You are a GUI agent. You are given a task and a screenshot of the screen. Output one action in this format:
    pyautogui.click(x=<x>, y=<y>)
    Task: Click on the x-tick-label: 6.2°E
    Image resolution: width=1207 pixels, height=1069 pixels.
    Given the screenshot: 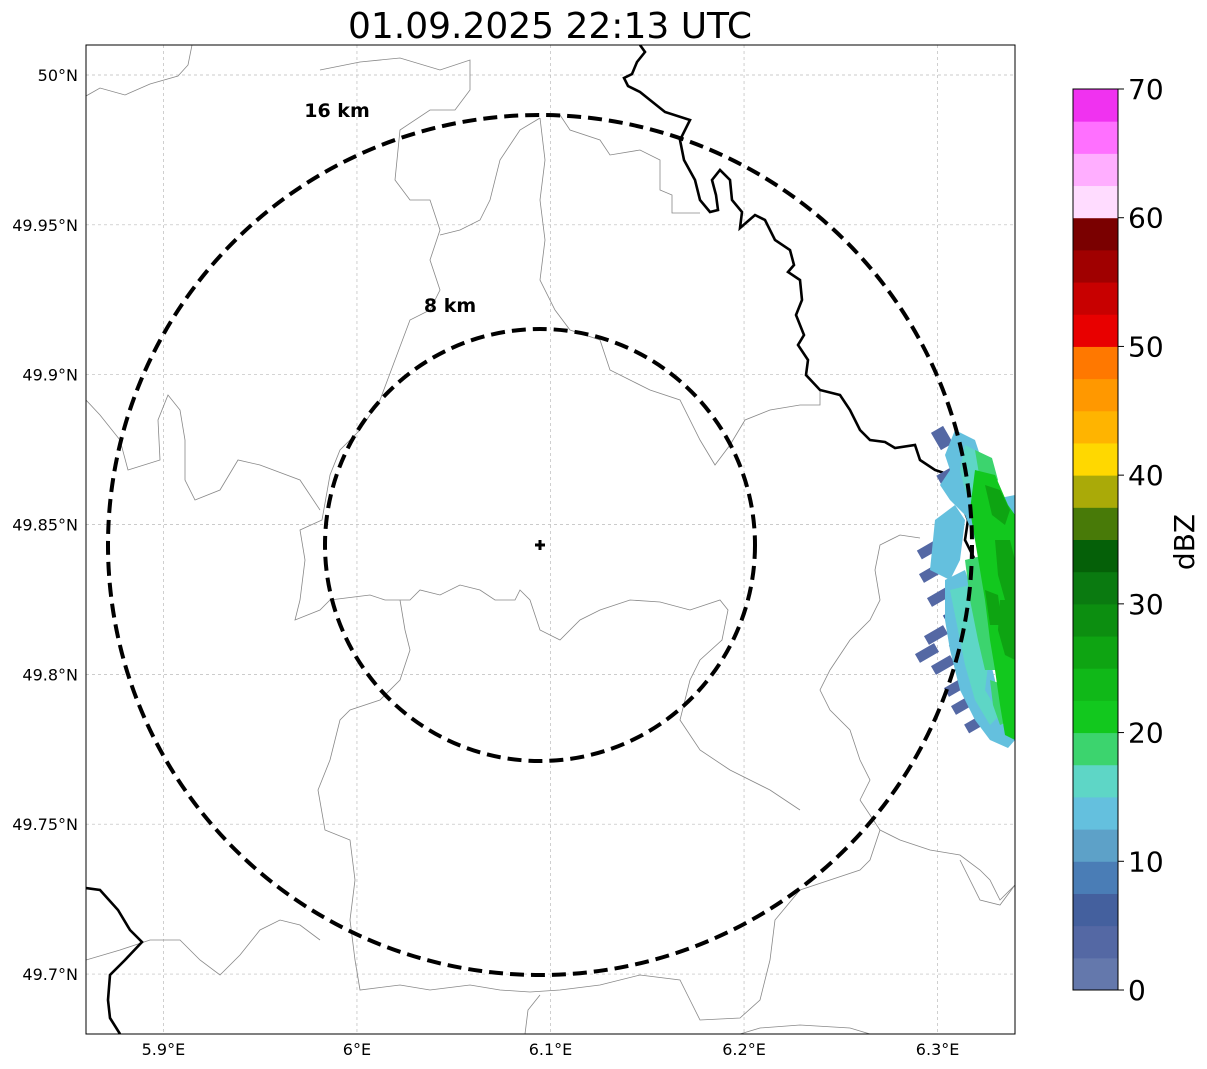 What is the action you would take?
    pyautogui.click(x=744, y=1049)
    